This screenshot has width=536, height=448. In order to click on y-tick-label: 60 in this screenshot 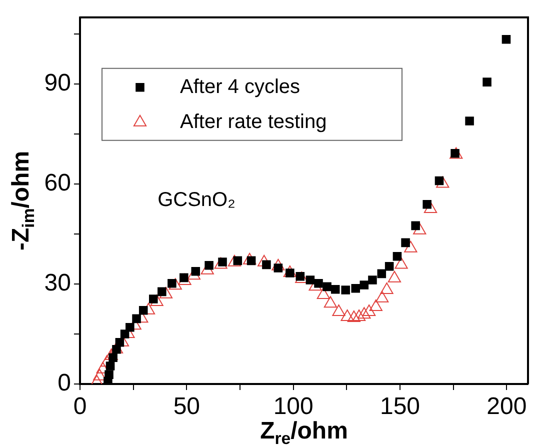, I will do `click(57, 183)`.